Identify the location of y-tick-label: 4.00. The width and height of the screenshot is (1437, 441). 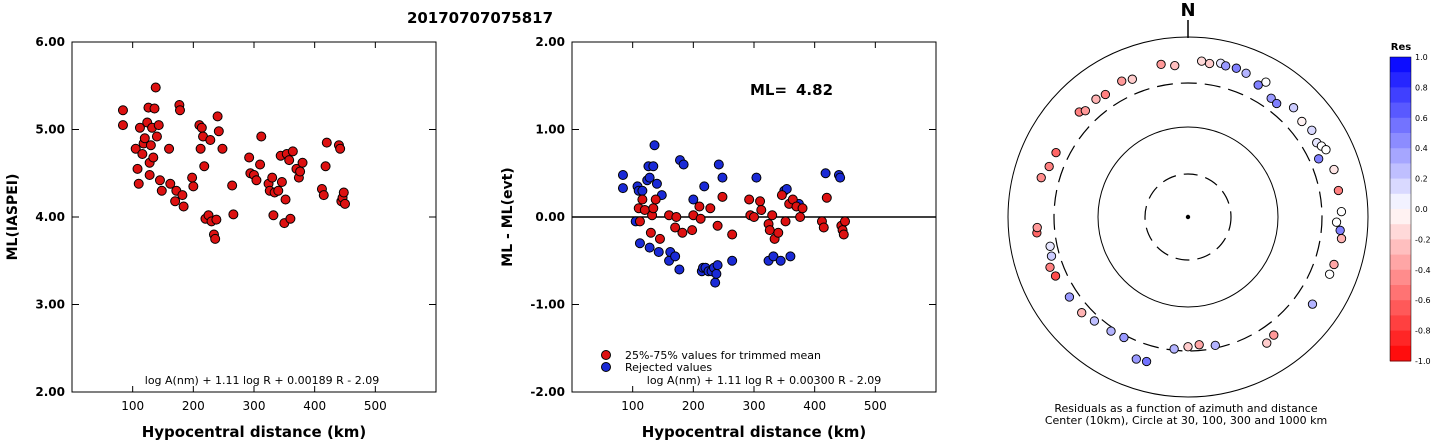
(50, 217).